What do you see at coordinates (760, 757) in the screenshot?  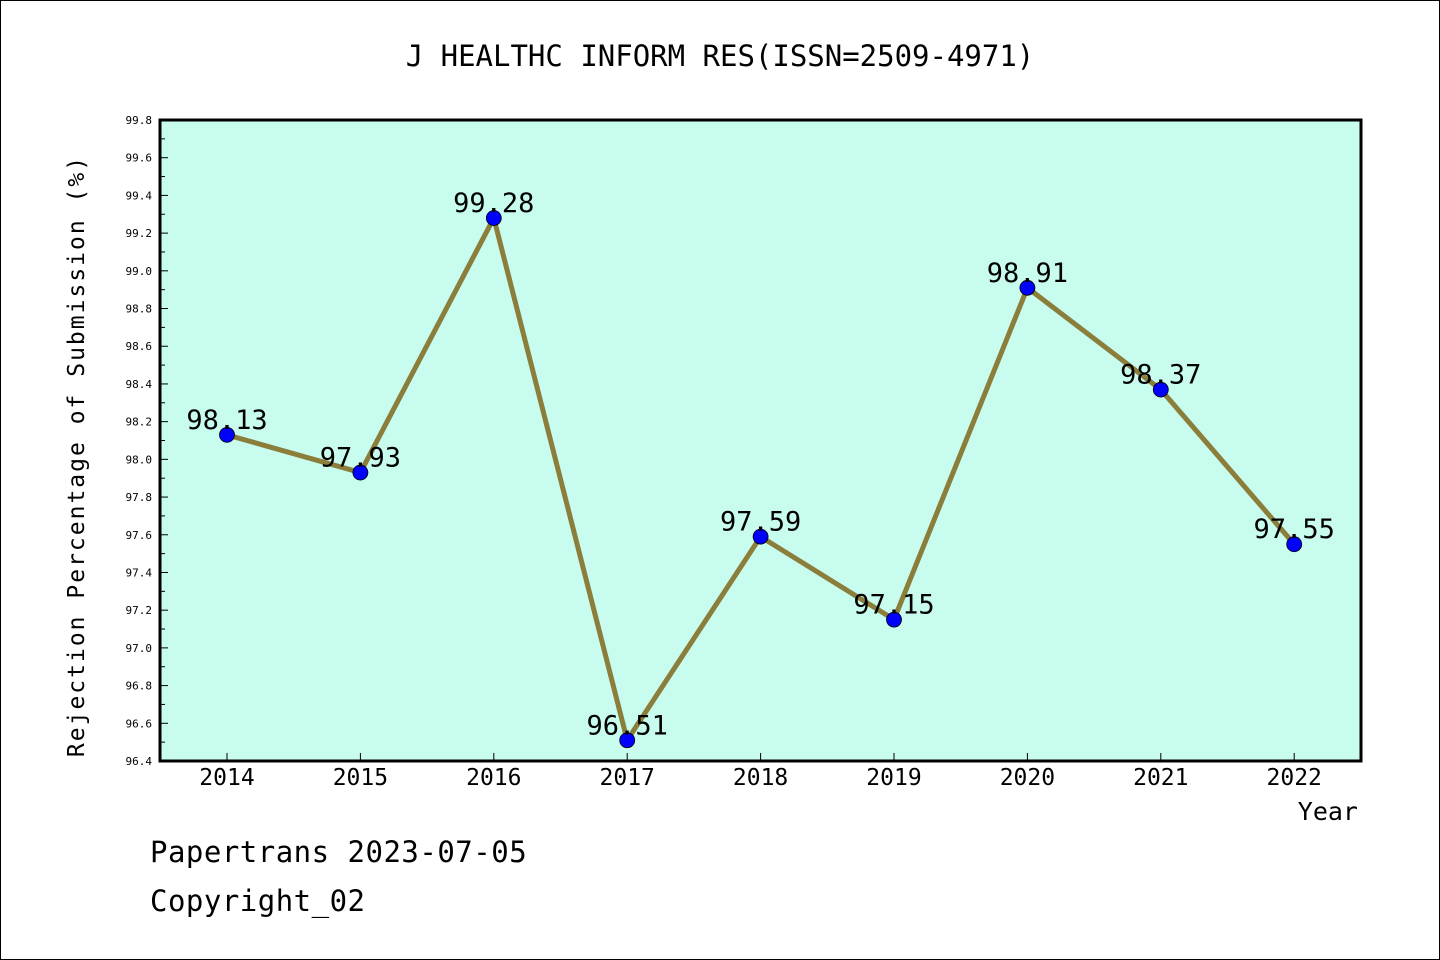 I see `x-axis-ticks` at bounding box center [760, 757].